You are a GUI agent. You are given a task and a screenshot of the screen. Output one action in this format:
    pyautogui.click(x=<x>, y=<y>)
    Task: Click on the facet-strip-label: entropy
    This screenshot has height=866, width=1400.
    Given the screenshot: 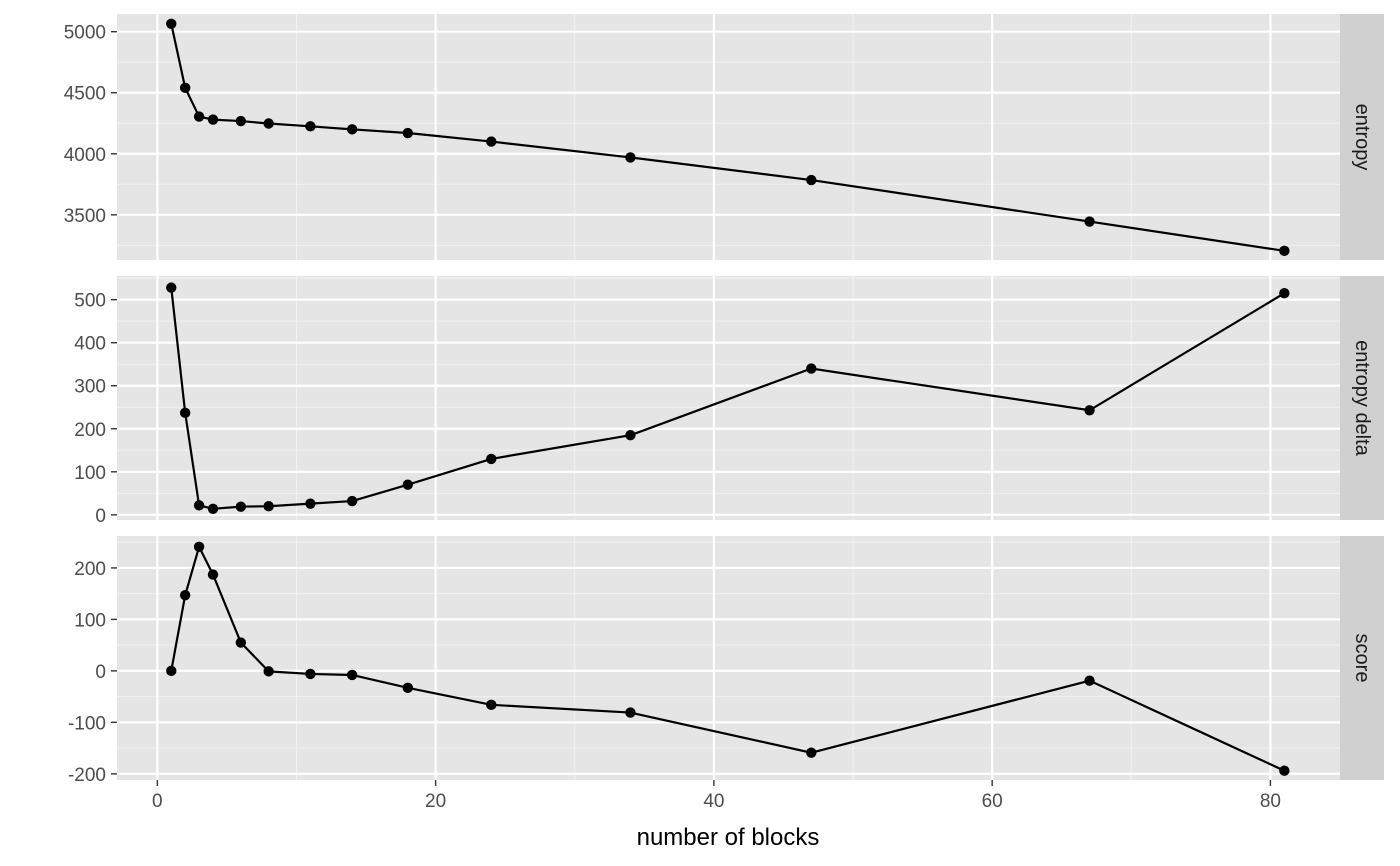 What is the action you would take?
    pyautogui.click(x=1362, y=137)
    